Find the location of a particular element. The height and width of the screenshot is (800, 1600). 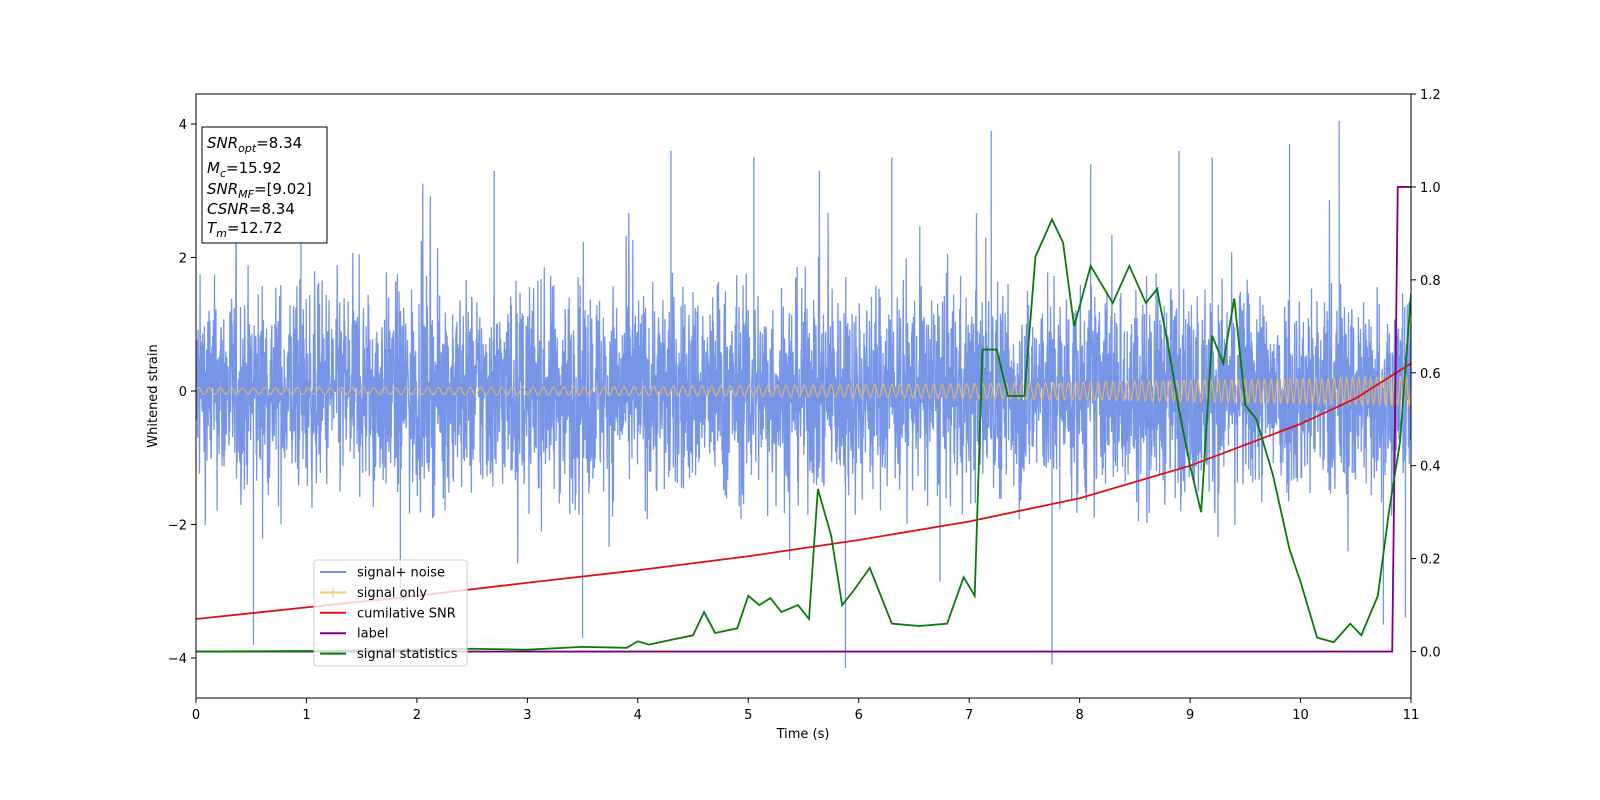

x-tick-label: 9 is located at coordinates (1190, 715).